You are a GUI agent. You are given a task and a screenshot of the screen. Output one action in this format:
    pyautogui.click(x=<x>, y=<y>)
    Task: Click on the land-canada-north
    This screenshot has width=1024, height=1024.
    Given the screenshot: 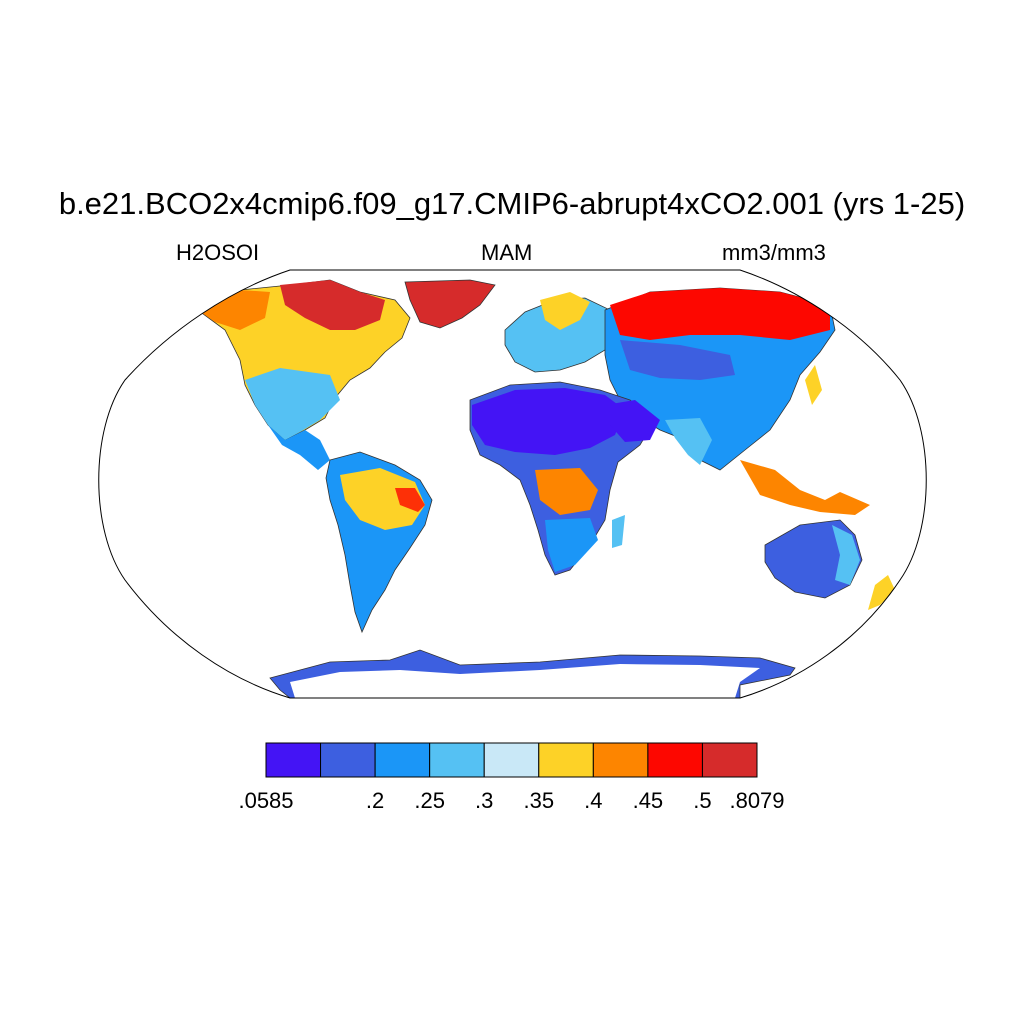 What is the action you would take?
    pyautogui.click(x=332, y=305)
    